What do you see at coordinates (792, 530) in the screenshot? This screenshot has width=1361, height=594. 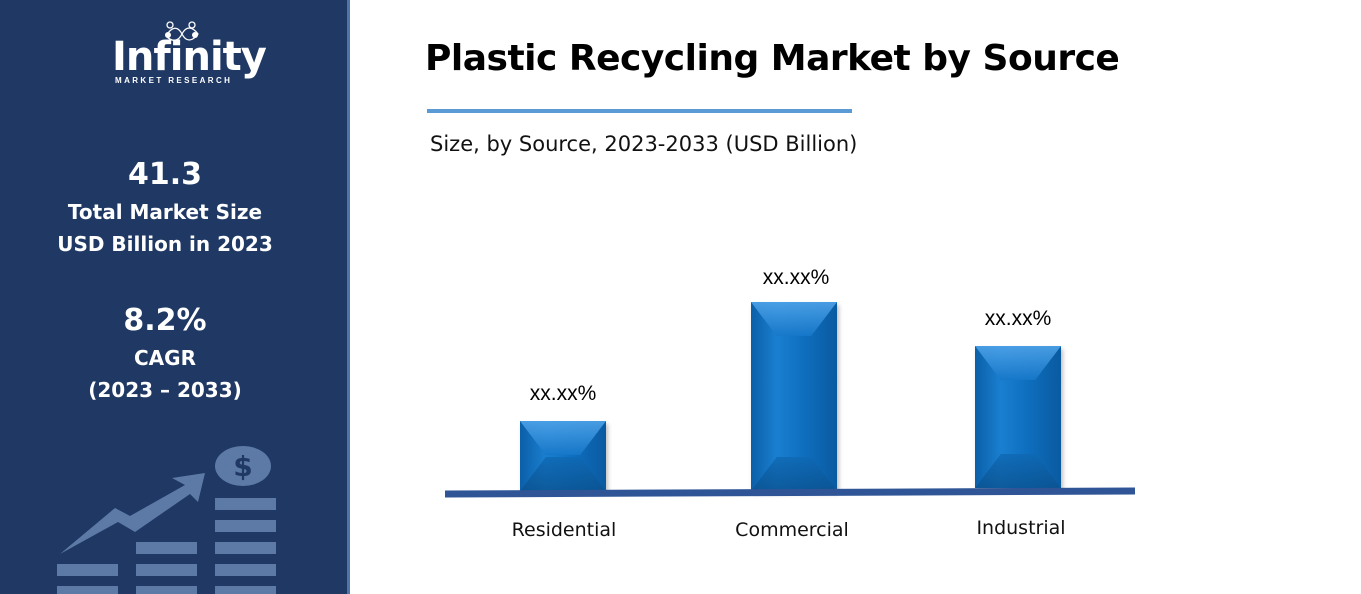 I see `category-label-commercial: Commercial` at bounding box center [792, 530].